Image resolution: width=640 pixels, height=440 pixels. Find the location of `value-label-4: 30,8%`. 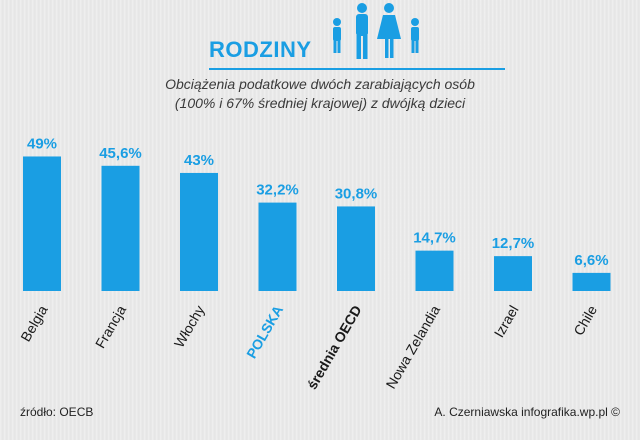

value-label-4: 30,8% is located at coordinates (356, 193).